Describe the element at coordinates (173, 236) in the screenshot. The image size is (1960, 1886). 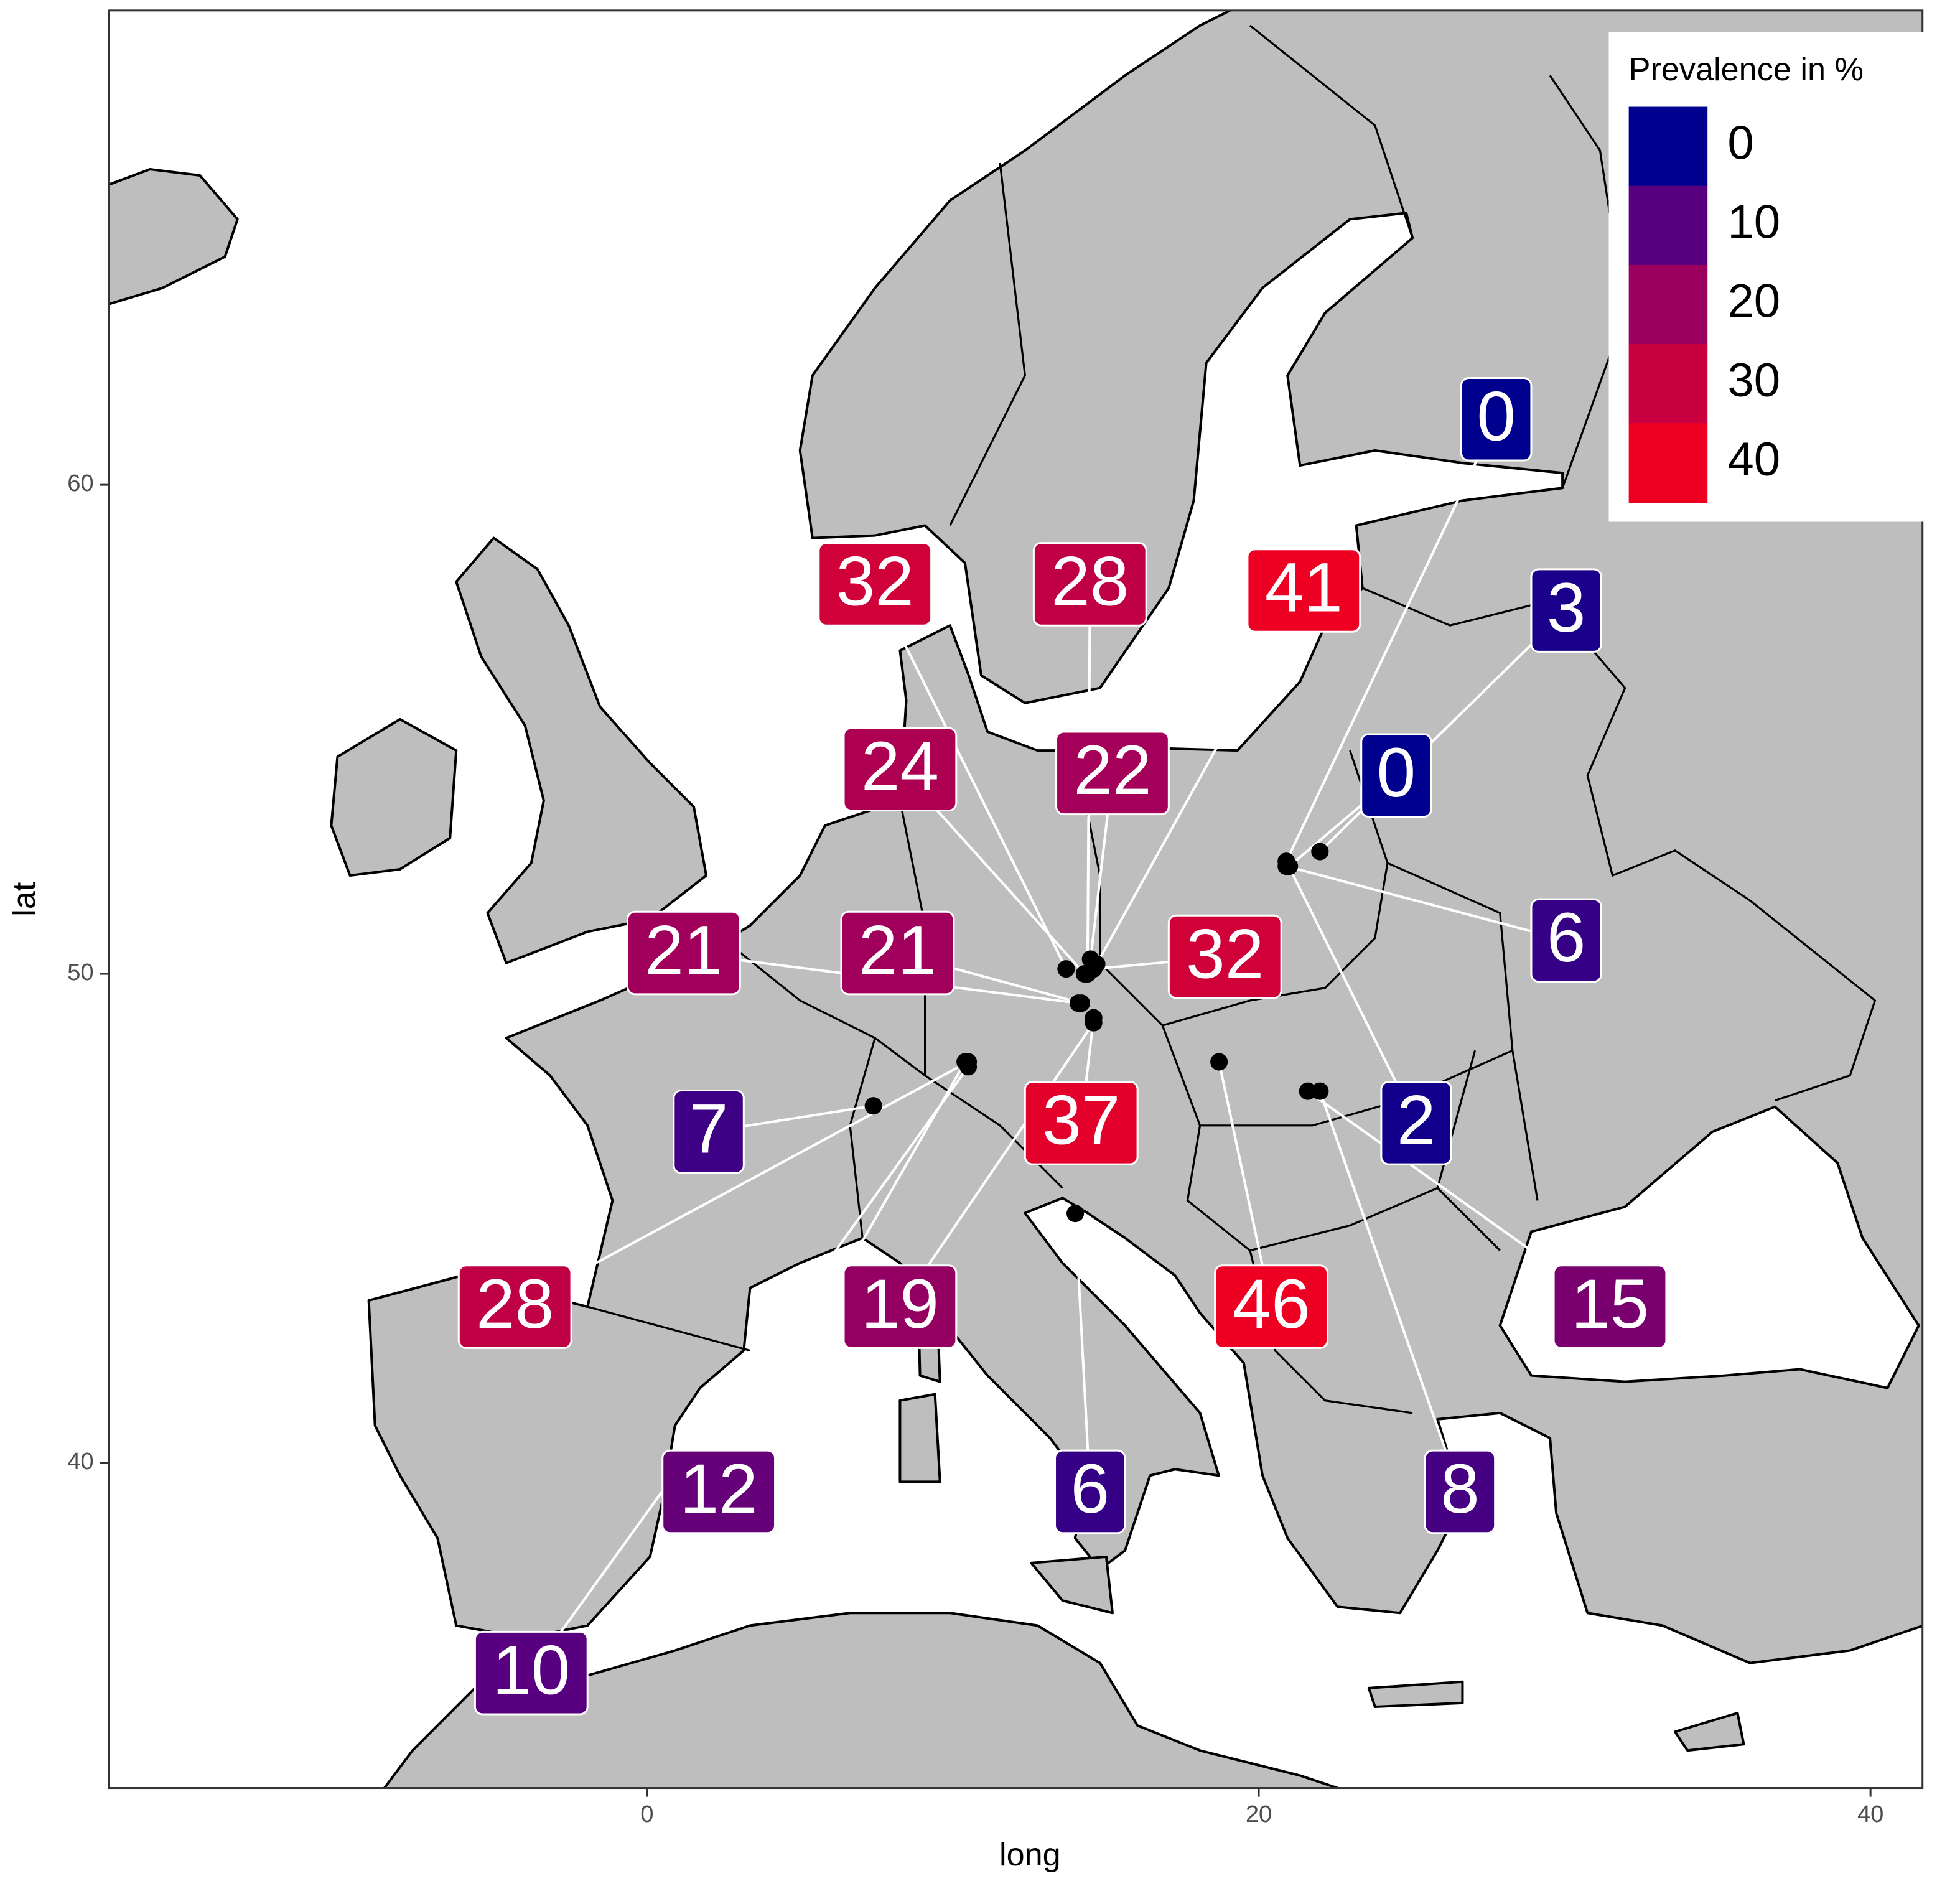
I see `iceland` at that location.